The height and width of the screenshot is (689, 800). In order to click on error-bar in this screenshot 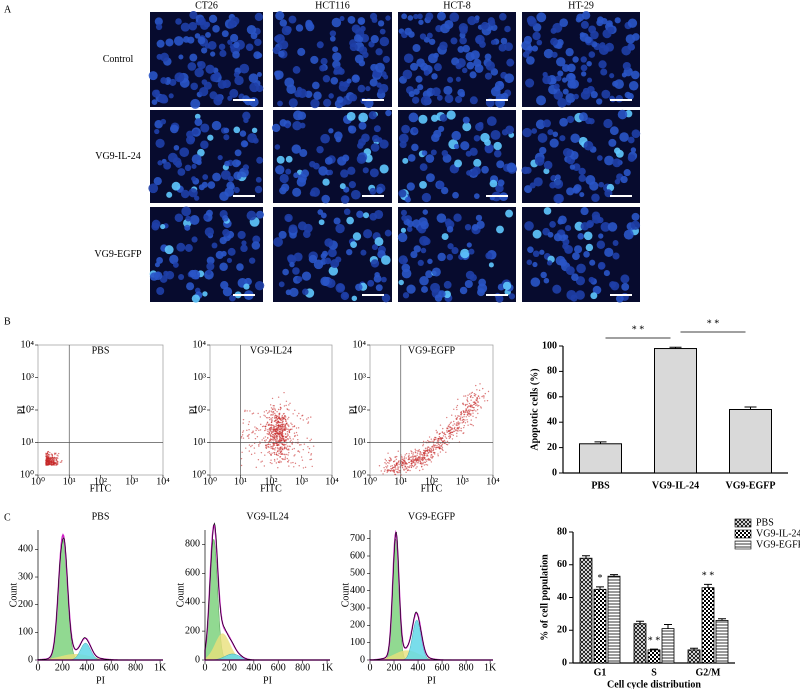, I will do `click(600, 588)`.